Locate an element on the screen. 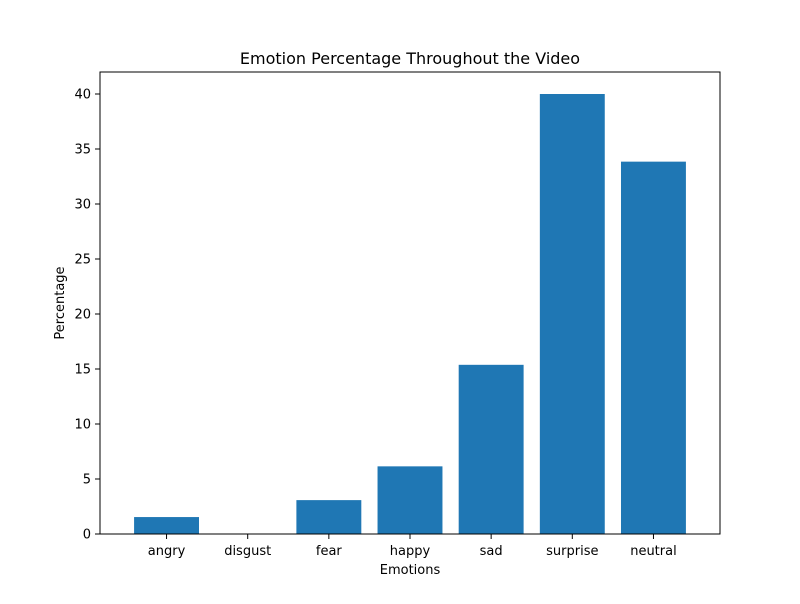 The width and height of the screenshot is (800, 604). y-tick-label: 35 is located at coordinates (82, 150).